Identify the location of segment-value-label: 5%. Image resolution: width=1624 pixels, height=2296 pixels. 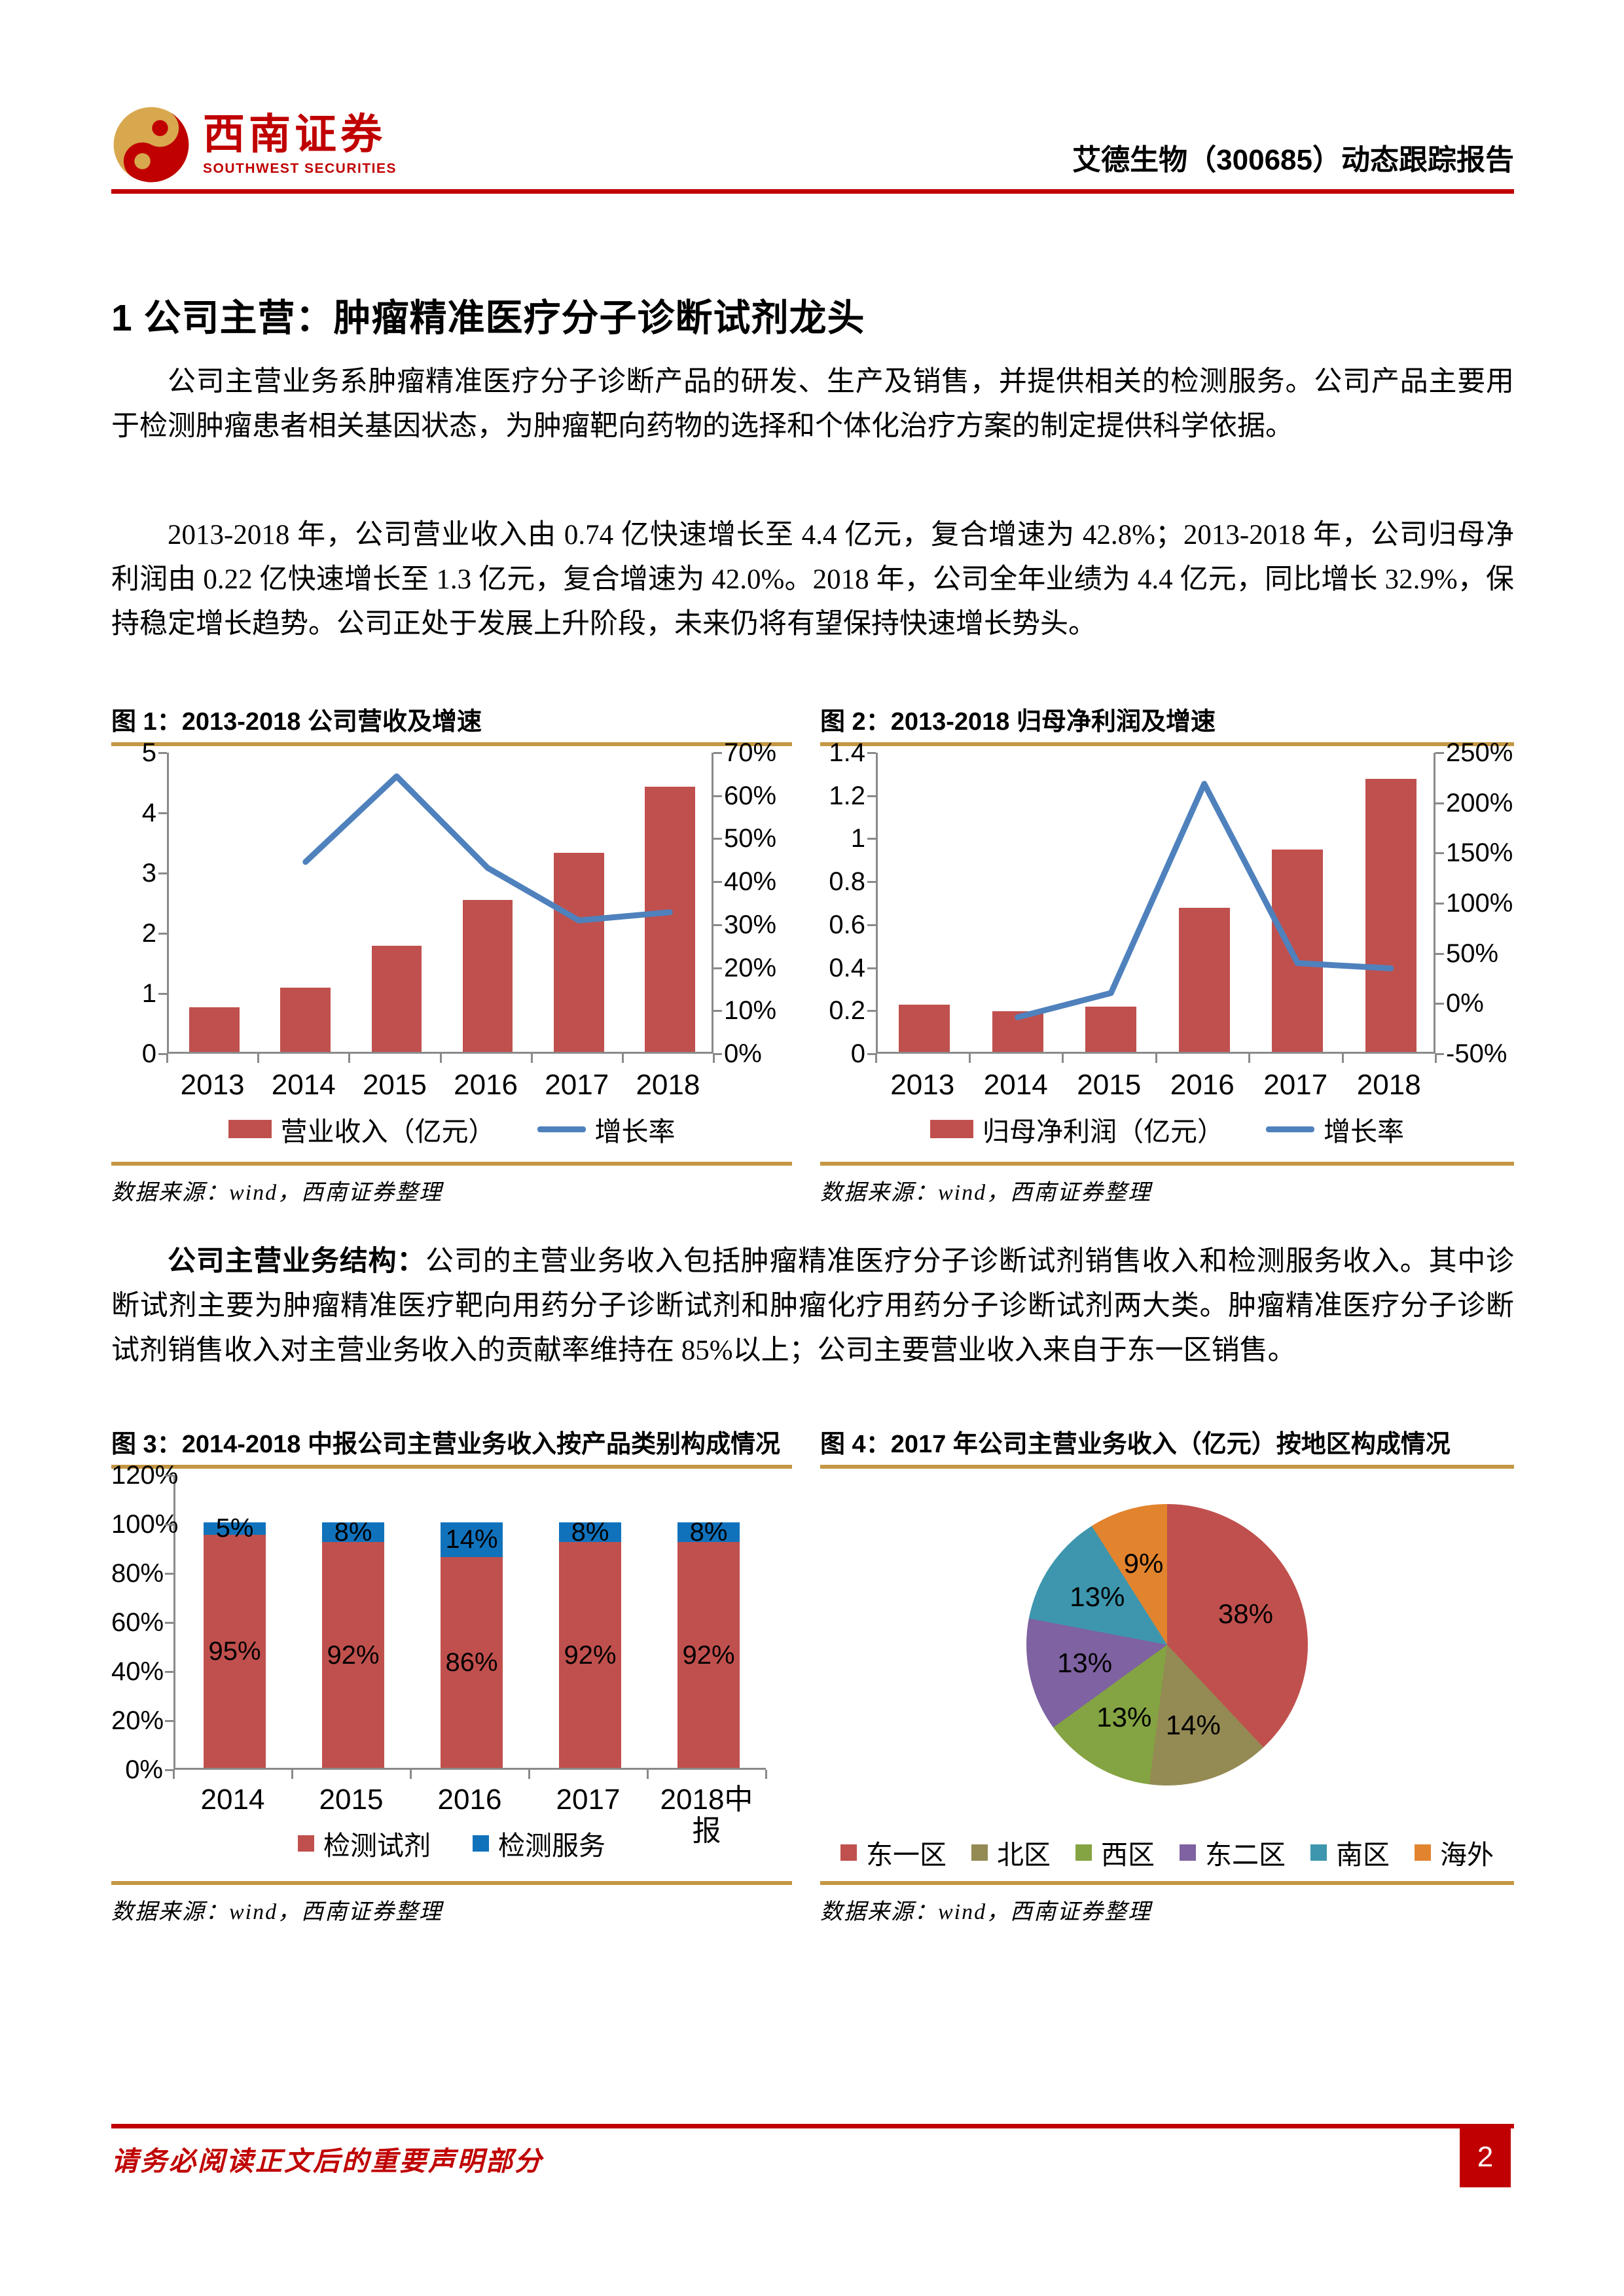
(234, 1528).